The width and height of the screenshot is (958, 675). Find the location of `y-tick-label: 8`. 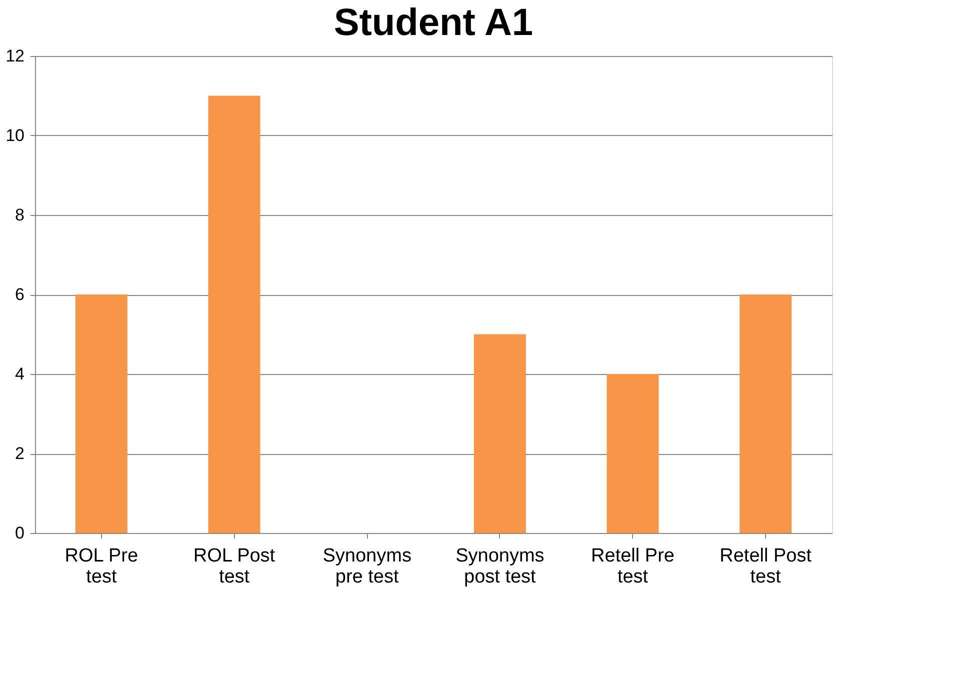

y-tick-label: 8 is located at coordinates (19, 215).